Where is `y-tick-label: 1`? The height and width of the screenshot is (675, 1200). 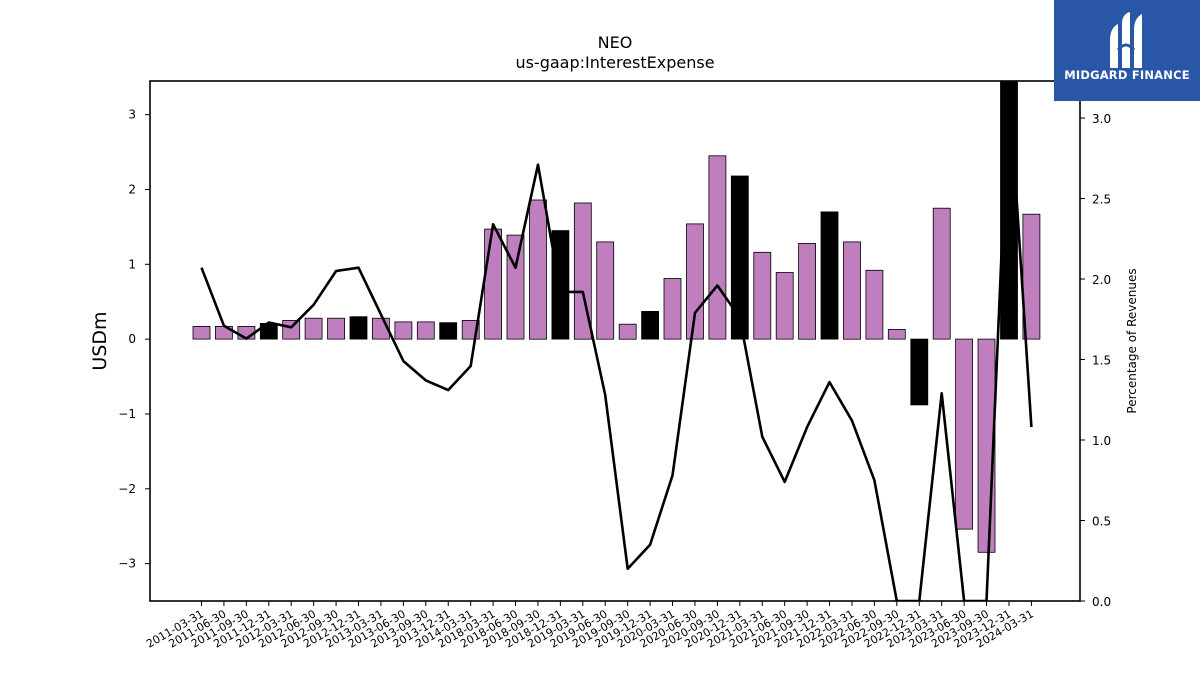
y-tick-label: 1 is located at coordinates (132, 264).